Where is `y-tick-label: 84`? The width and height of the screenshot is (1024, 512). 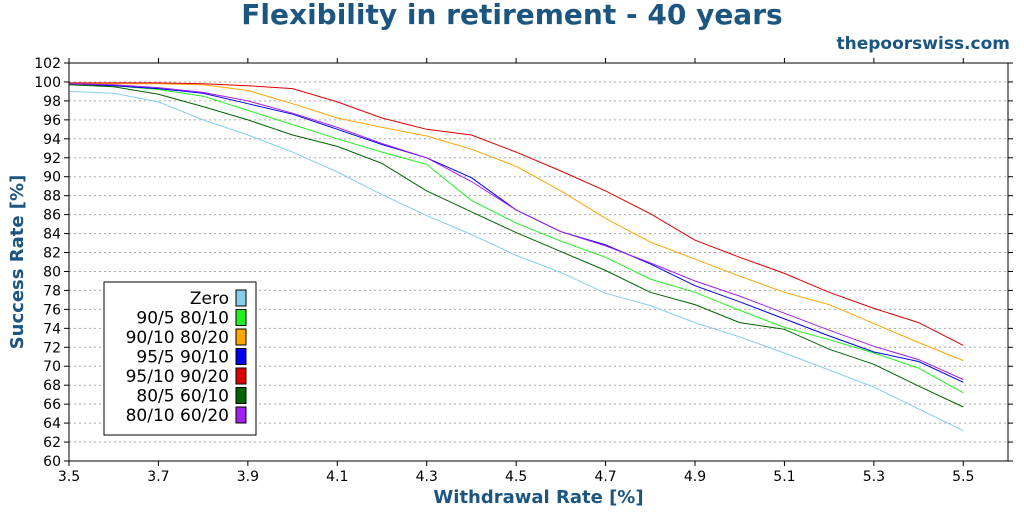
y-tick-label: 84 is located at coordinates (52, 235).